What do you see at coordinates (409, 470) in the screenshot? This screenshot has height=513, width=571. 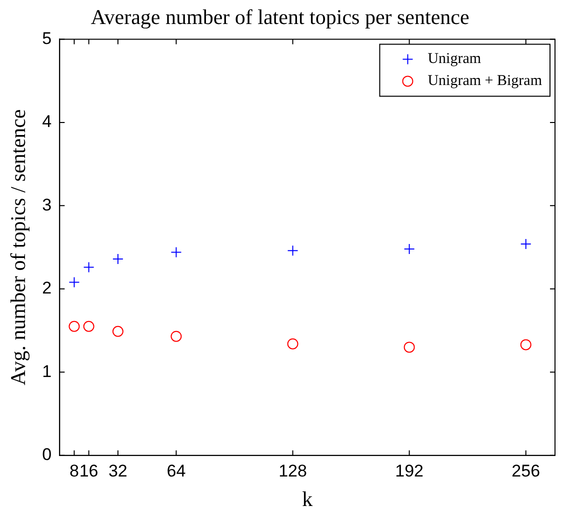 I see `x-tick-label: 192` at bounding box center [409, 470].